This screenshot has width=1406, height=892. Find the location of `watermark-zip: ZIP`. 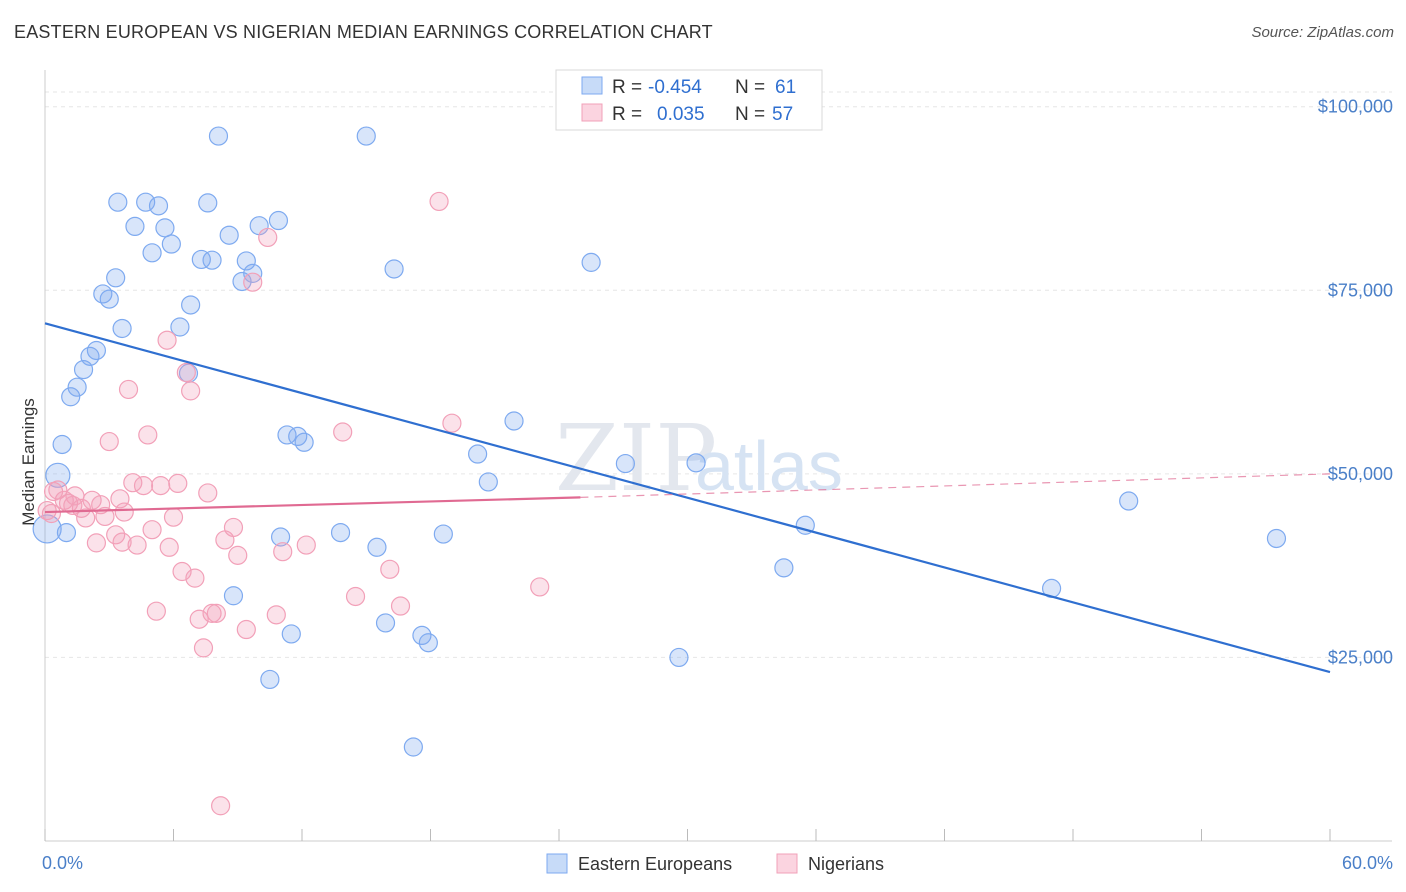

watermark-zip: ZIP is located at coordinates (636, 458).